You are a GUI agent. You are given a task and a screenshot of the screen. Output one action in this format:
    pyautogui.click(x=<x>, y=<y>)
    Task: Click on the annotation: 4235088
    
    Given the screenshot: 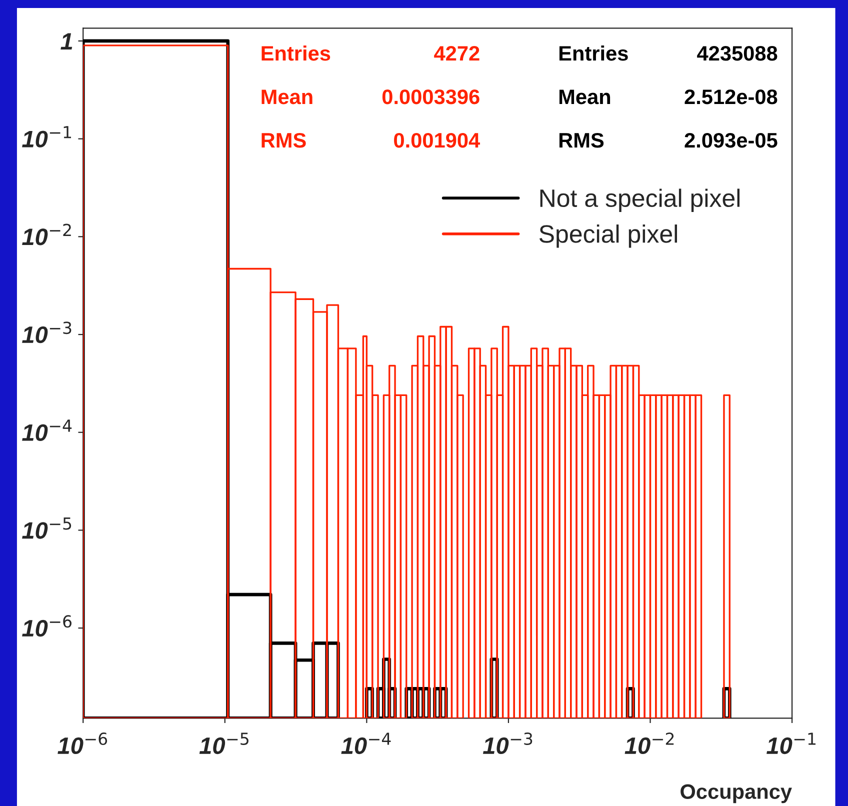 What is the action you would take?
    pyautogui.click(x=737, y=53)
    